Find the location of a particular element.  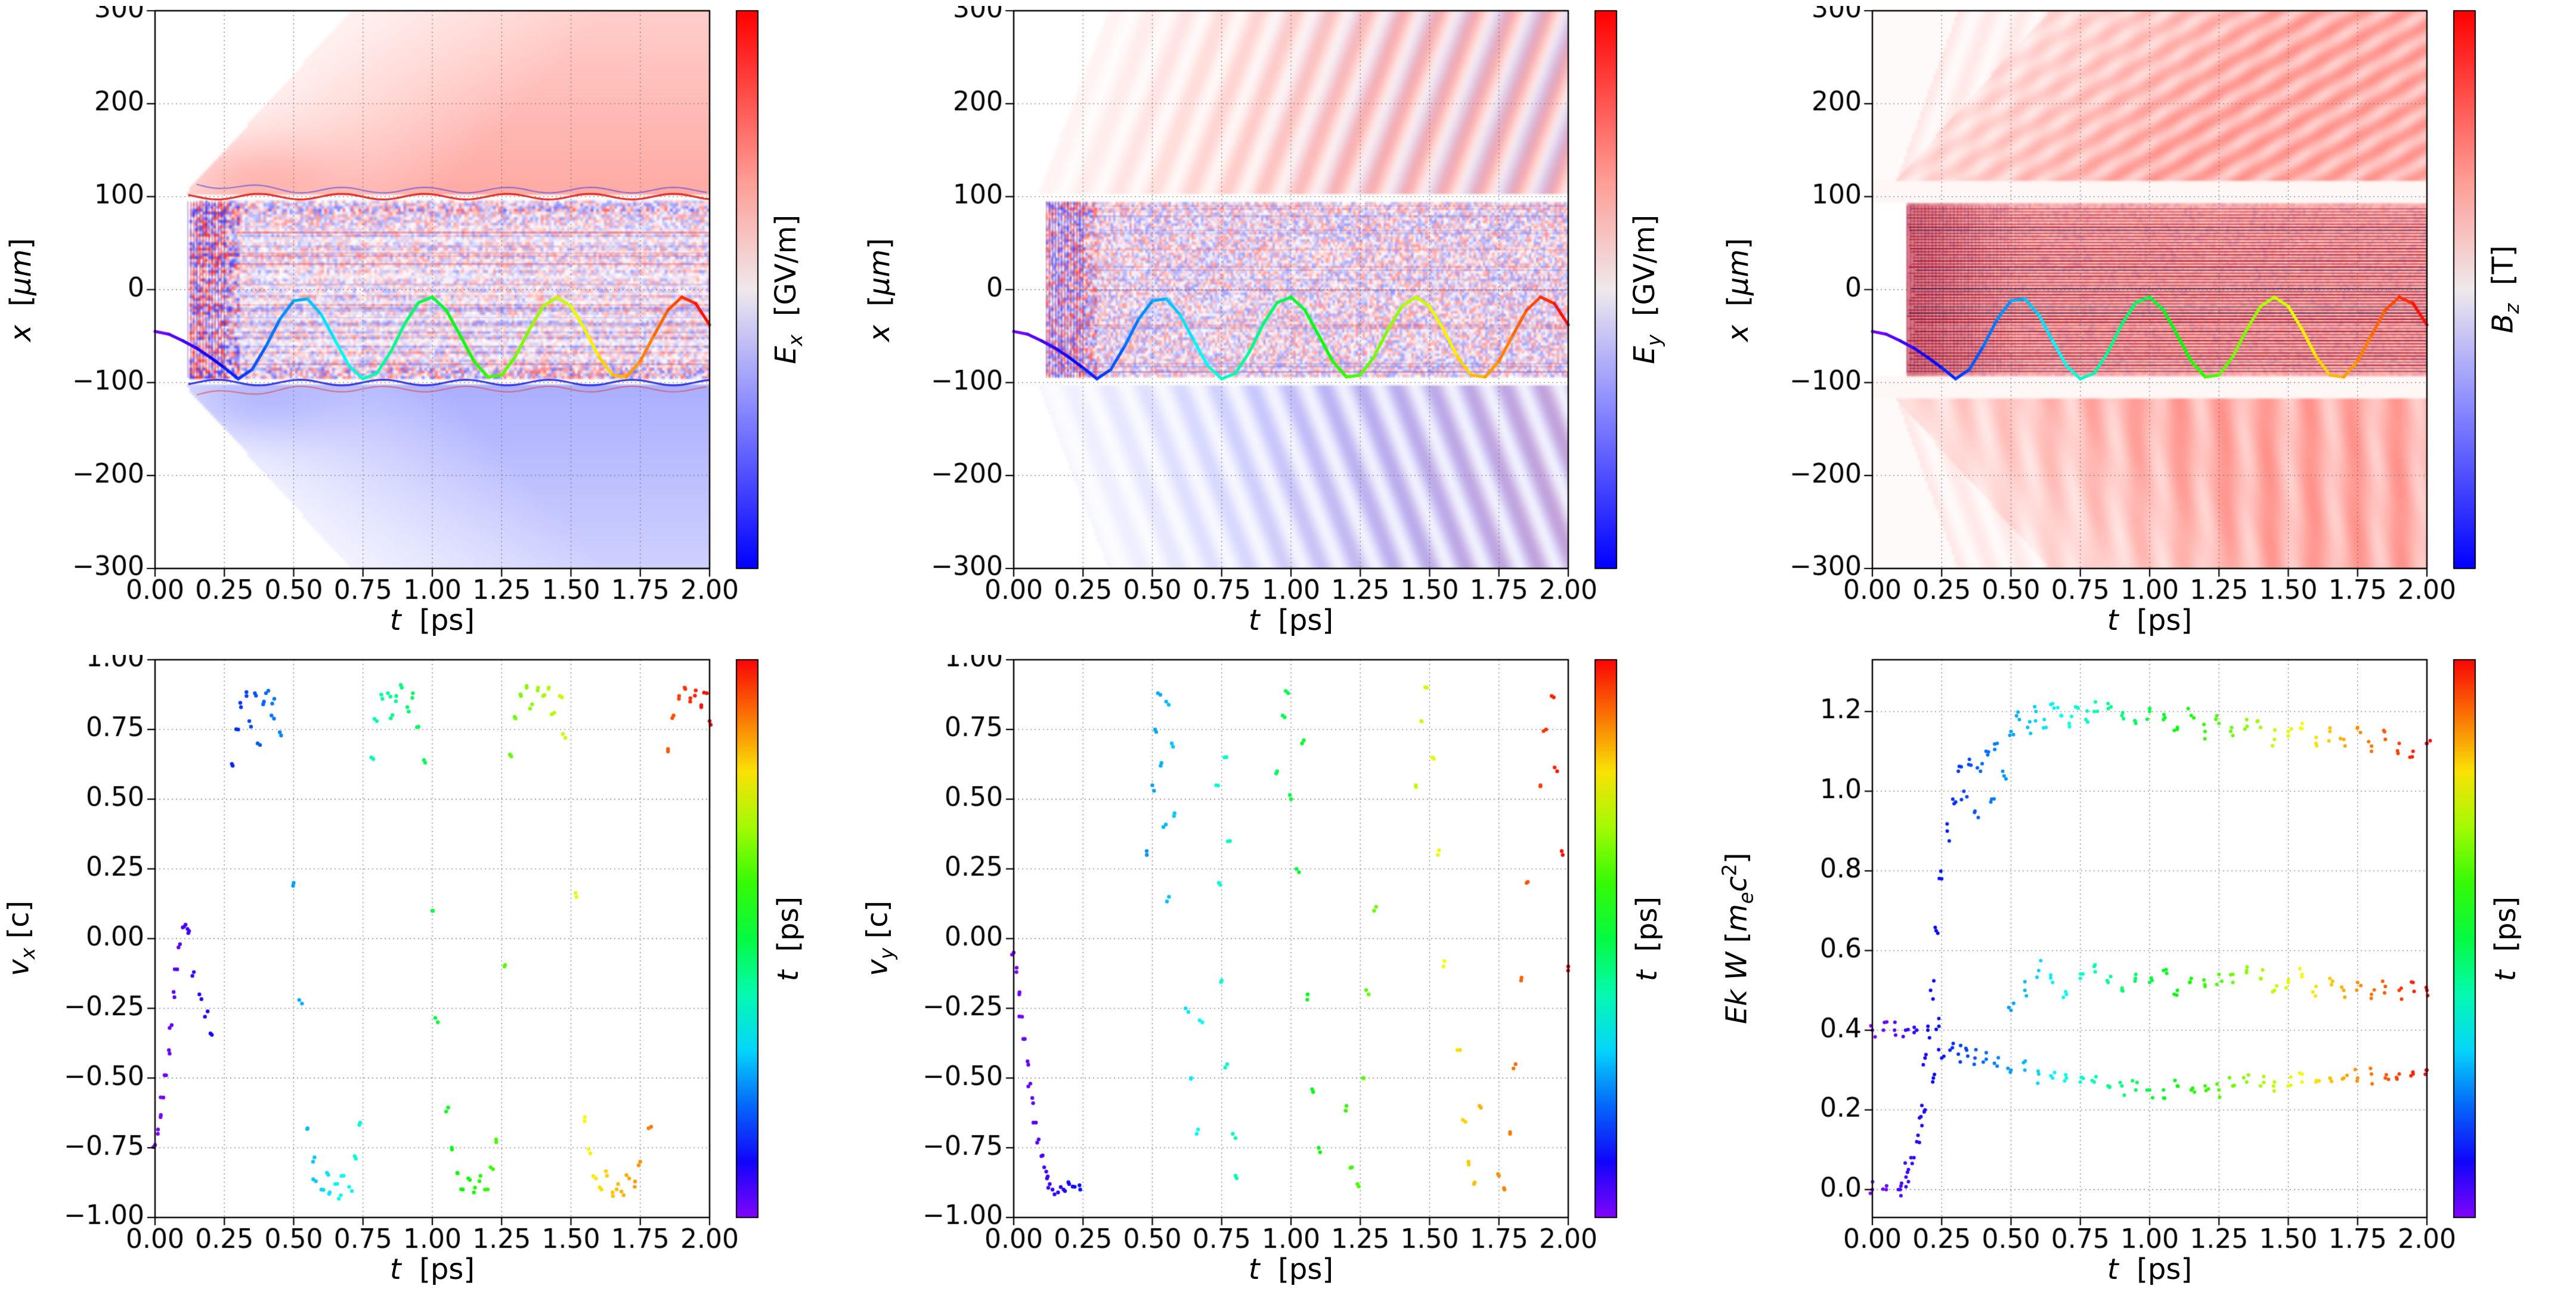

colorbar-label-container: Bz [T] is located at coordinates (2506, 289).